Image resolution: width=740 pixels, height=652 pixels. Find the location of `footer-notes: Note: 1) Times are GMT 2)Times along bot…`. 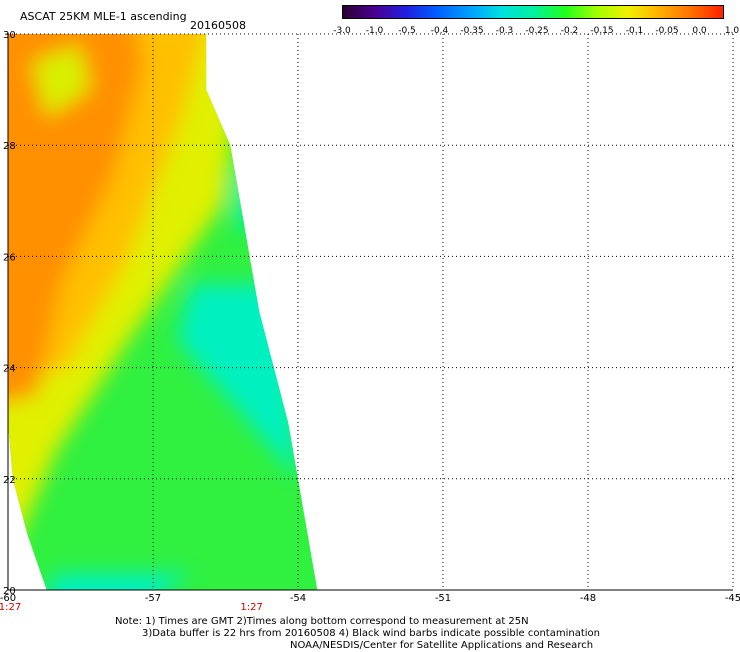

footer-notes: Note: 1) Times are GMT 2)Times along bot… is located at coordinates (357, 634).